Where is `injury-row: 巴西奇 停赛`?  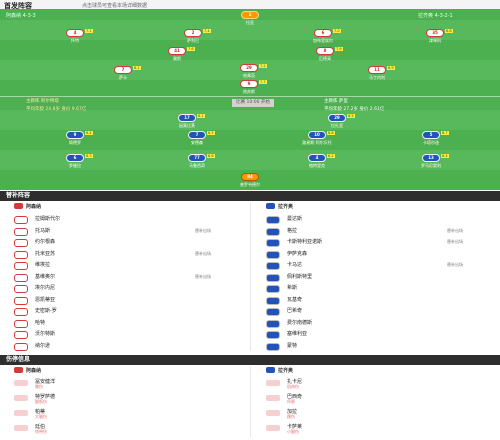
injury-row: 巴西奇 停赛 is located at coordinates (381, 399).